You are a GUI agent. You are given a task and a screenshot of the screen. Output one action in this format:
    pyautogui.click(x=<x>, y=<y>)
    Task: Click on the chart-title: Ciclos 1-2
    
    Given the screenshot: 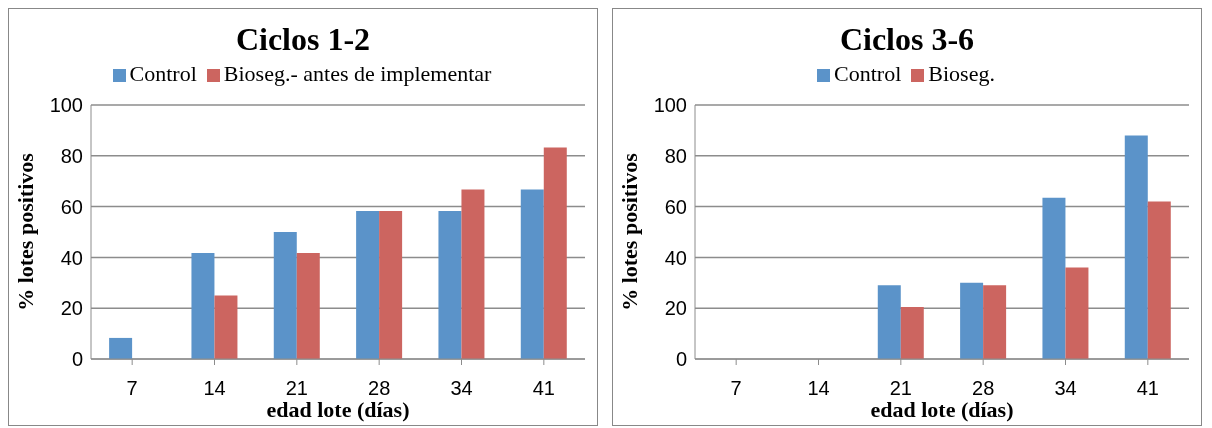 What is the action you would take?
    pyautogui.click(x=303, y=40)
    